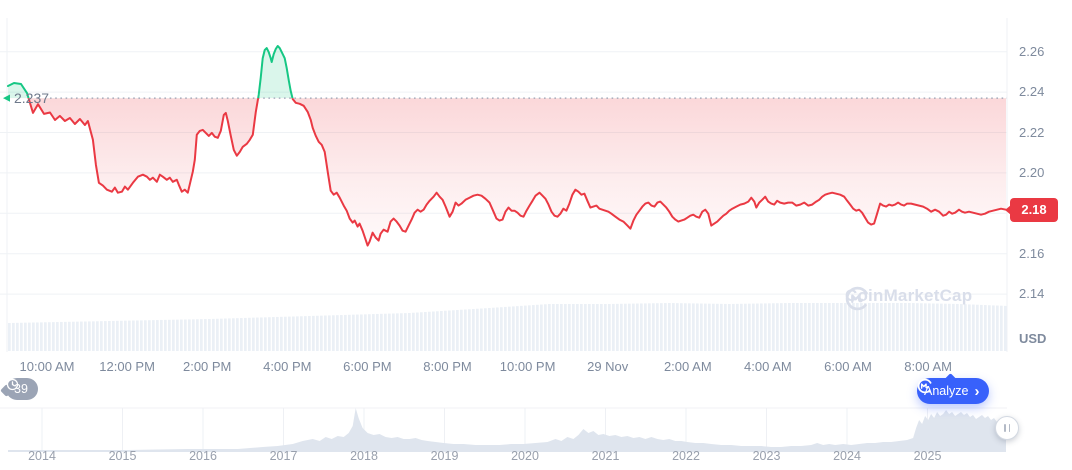  Describe the element at coordinates (287, 366) in the screenshot. I see `x-axis-label: 4:00 PM` at that location.